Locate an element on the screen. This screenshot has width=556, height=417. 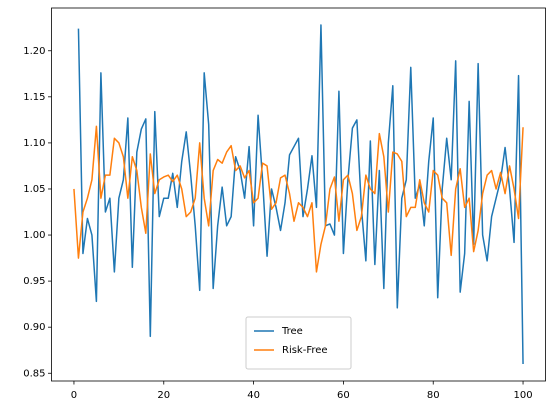
y-tick-label: 1.05 is located at coordinates (34, 189).